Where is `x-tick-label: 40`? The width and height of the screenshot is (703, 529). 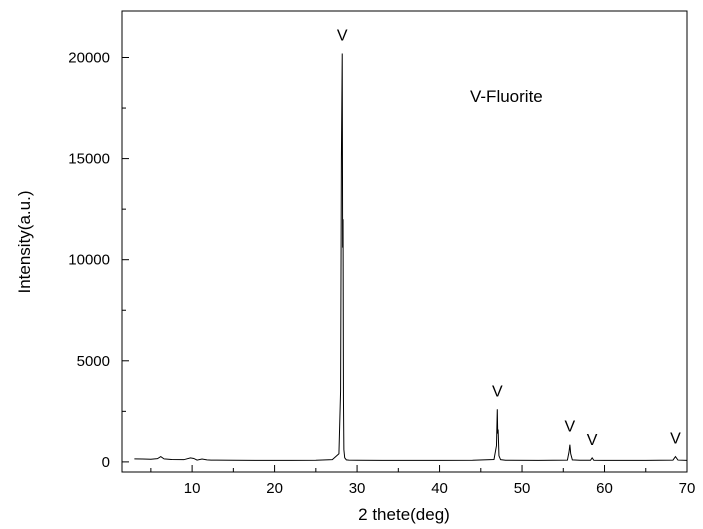 x-tick-label: 40 is located at coordinates (439, 488).